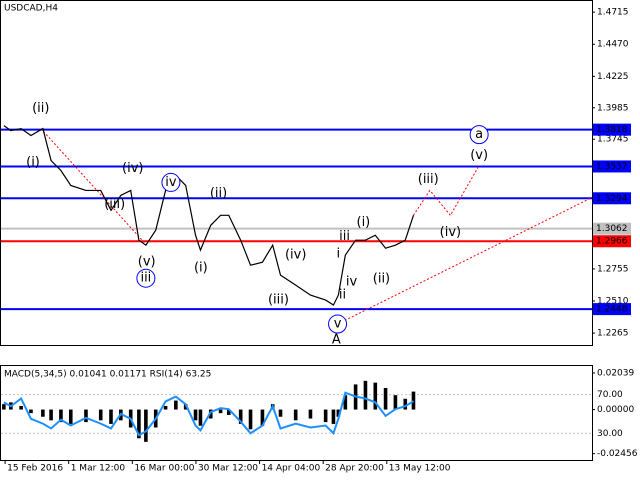  Describe the element at coordinates (613, 77) in the screenshot. I see `y-tick-label: 1.4225` at that location.